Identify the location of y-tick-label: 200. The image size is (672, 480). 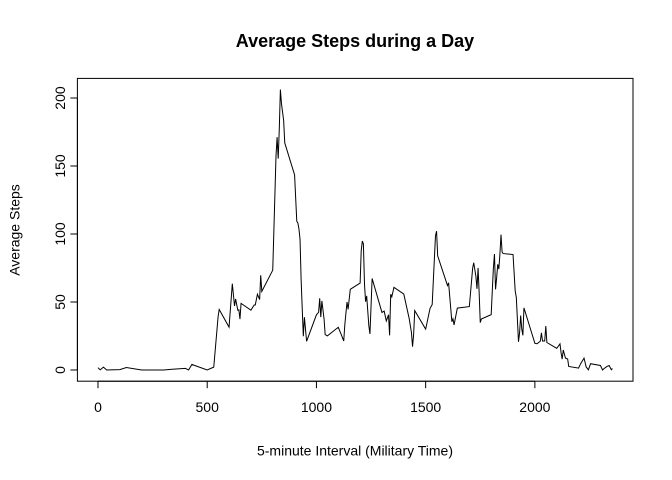
(60, 98).